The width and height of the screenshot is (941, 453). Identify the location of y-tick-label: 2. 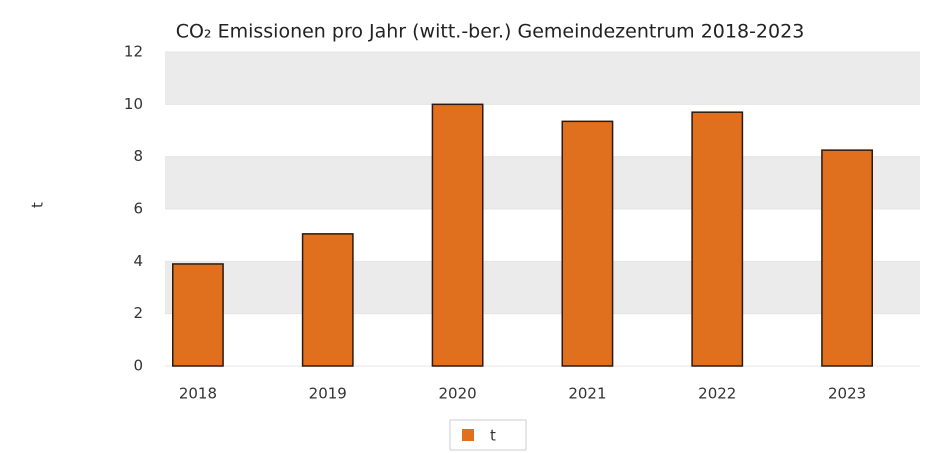
(138, 313).